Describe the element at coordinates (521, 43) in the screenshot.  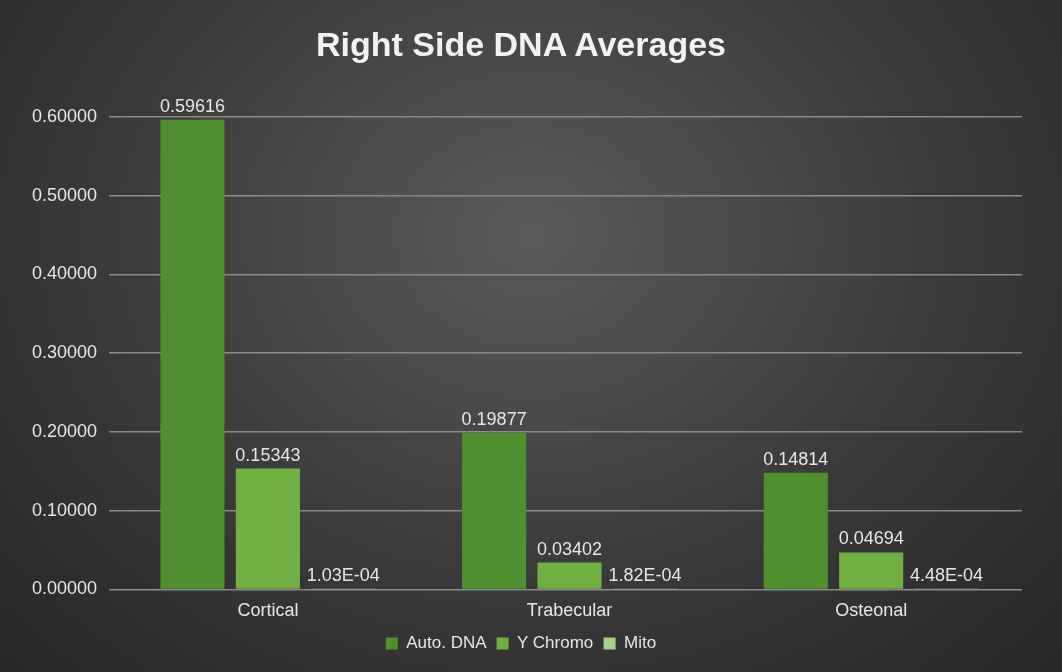
I see `chart-title: Right Side DNA Averages` at that location.